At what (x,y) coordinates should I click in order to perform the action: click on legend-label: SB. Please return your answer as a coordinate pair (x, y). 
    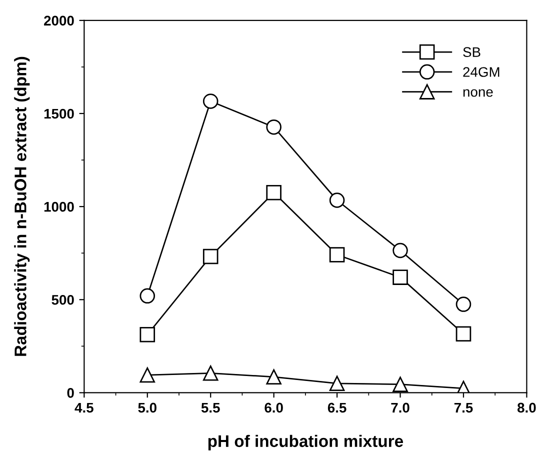
    Looking at the image, I should click on (471, 52).